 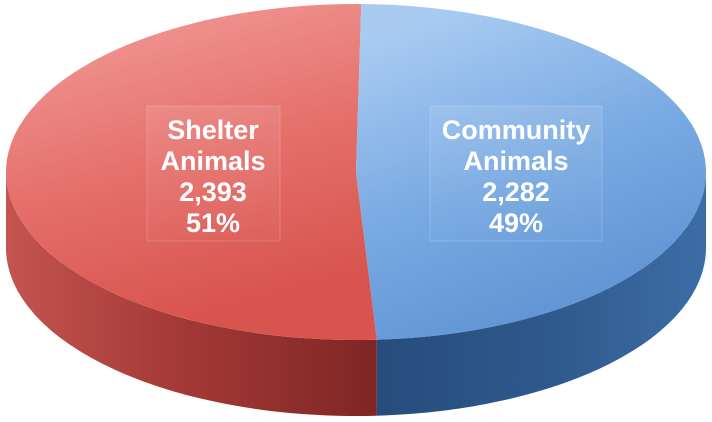 I want to click on label-name-line-1: Community, so click(x=516, y=130).